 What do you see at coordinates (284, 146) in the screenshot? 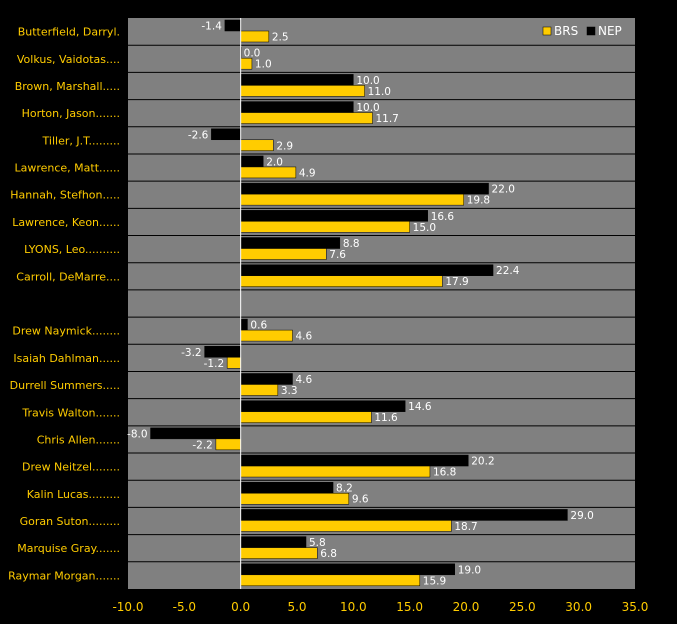
I see `value-label-brs: 2.9` at bounding box center [284, 146].